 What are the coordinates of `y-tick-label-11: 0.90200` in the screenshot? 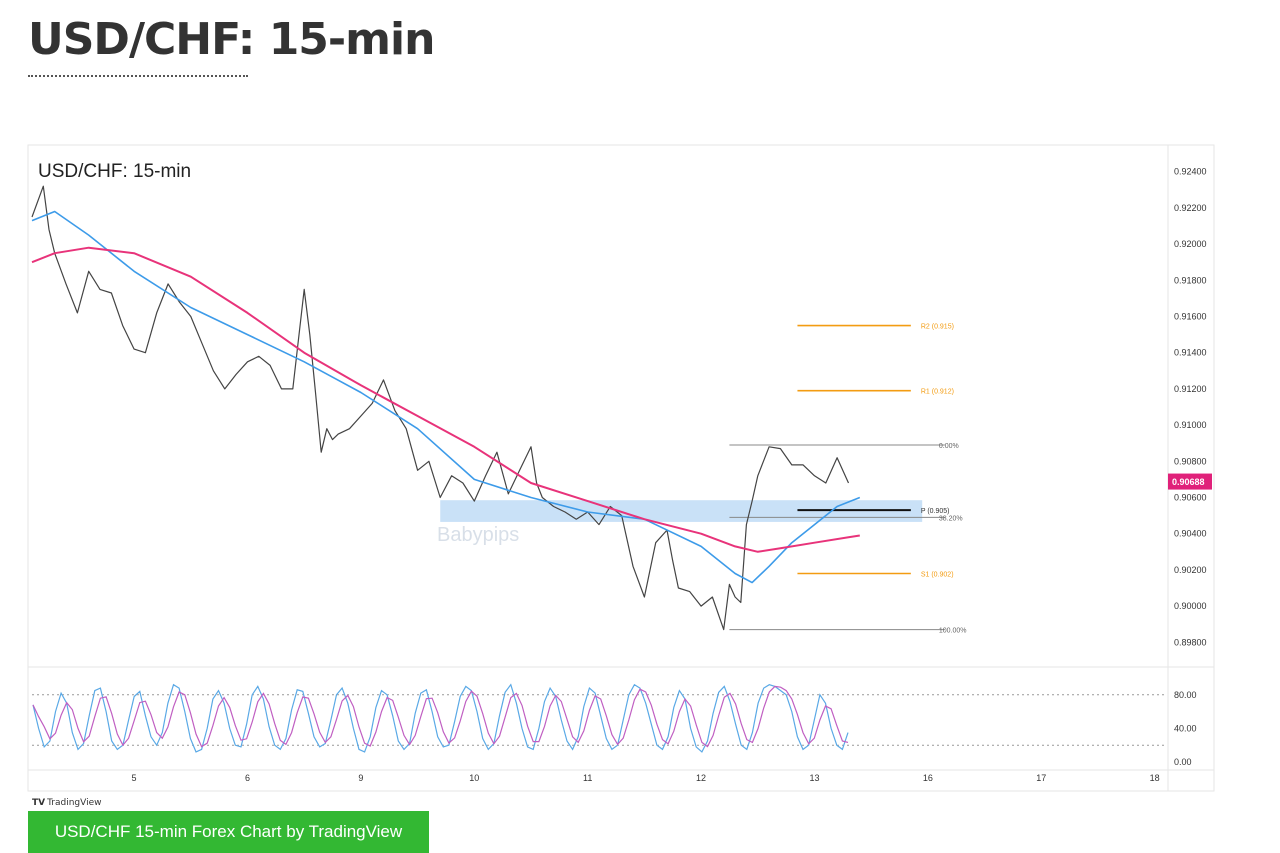 It's located at (1190, 570).